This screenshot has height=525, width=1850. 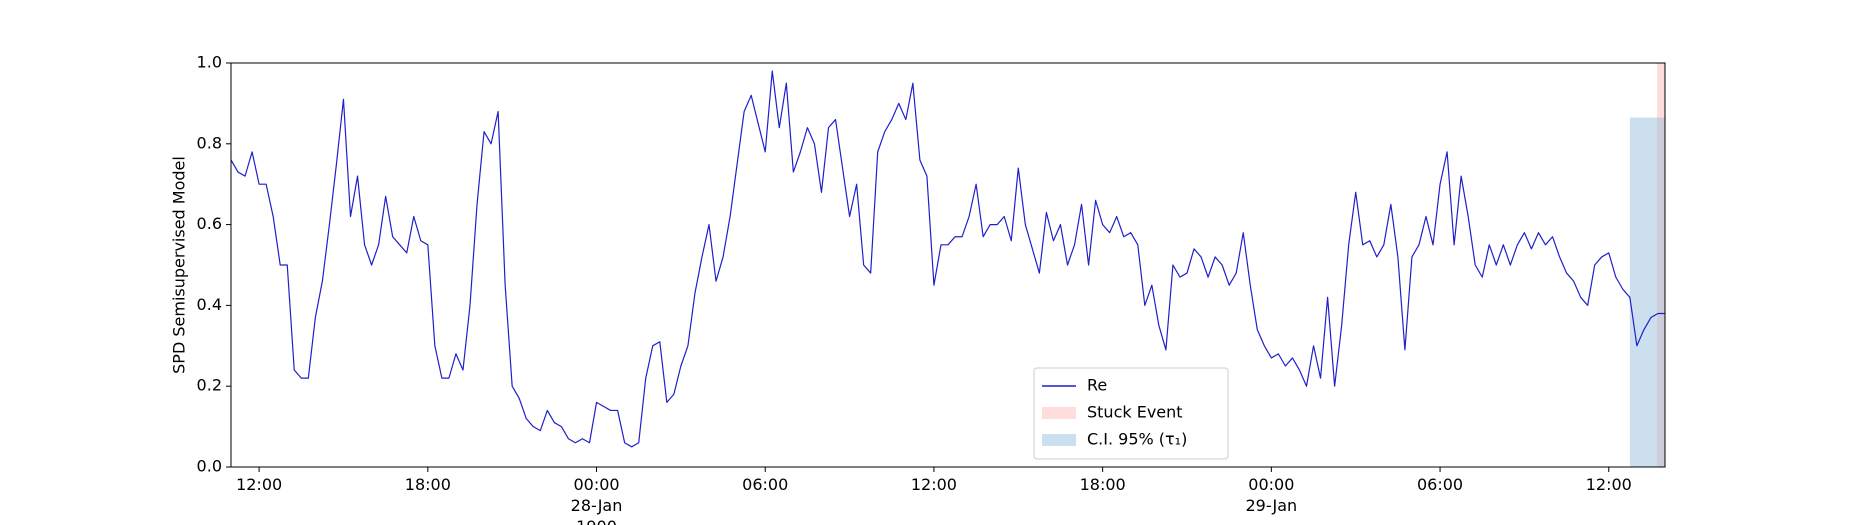 I want to click on y-tick-label: 1.0, so click(x=209, y=62).